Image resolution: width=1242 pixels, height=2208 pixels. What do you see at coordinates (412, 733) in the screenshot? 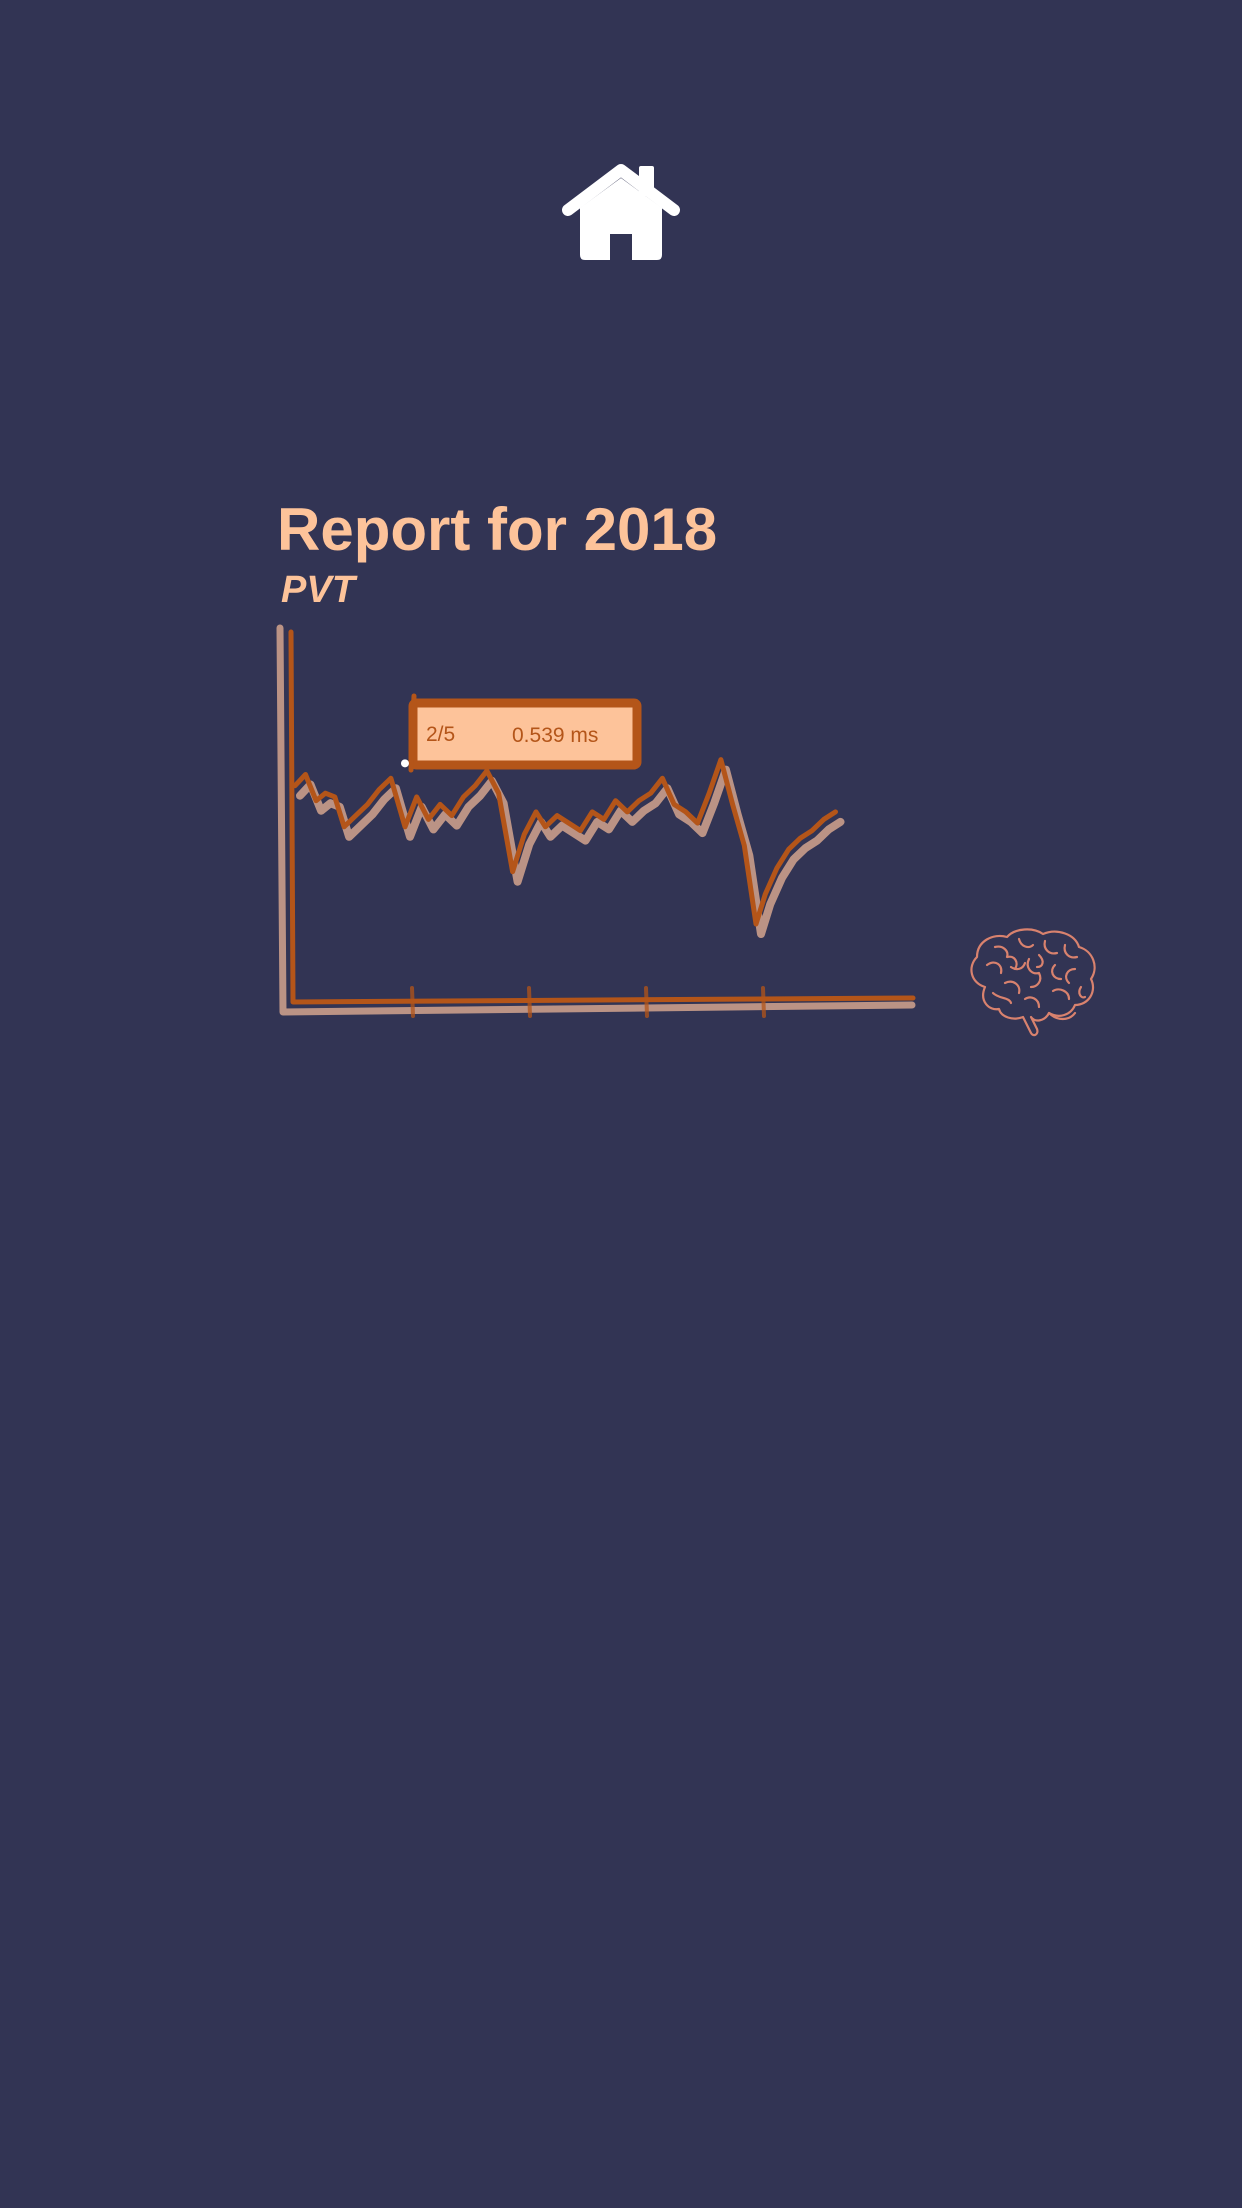
I see `tooltip-box-edge` at bounding box center [412, 733].